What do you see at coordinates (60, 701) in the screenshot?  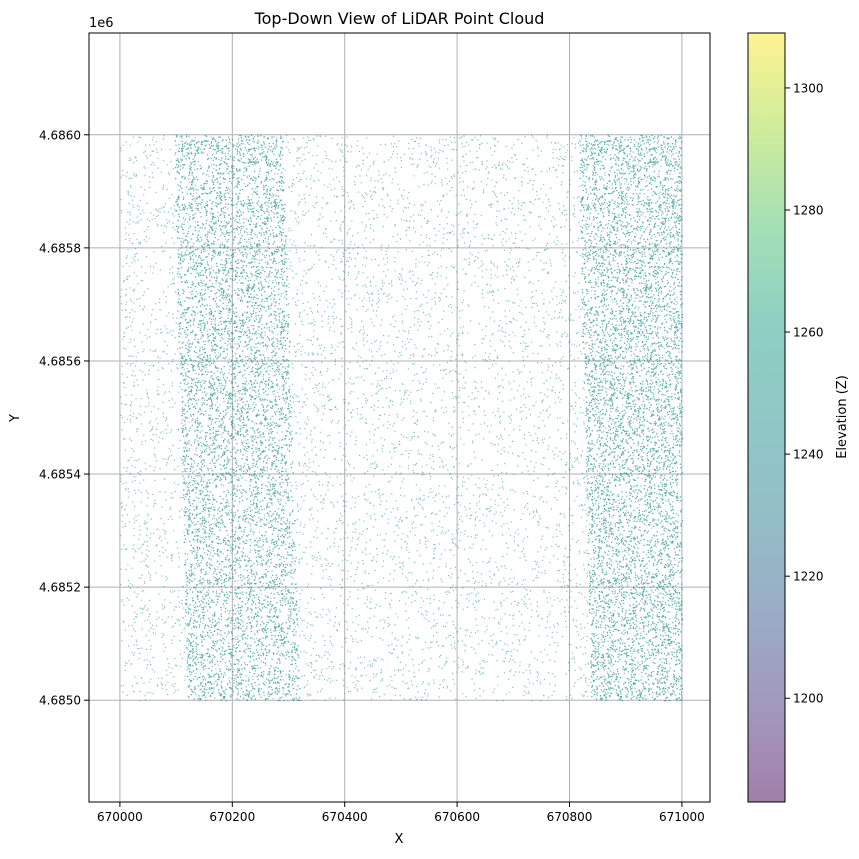 I see `y-tick-label: 4.6850` at bounding box center [60, 701].